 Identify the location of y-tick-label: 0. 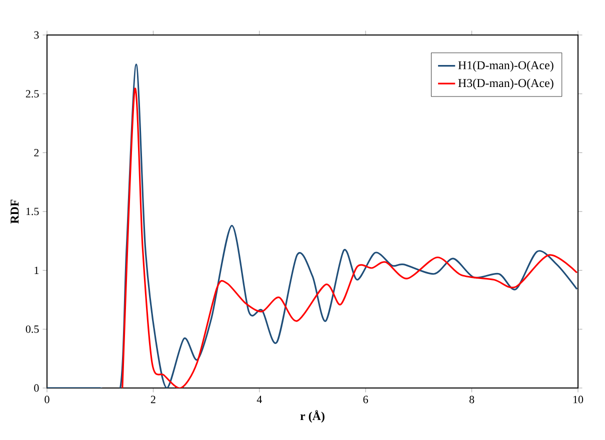
(36, 388).